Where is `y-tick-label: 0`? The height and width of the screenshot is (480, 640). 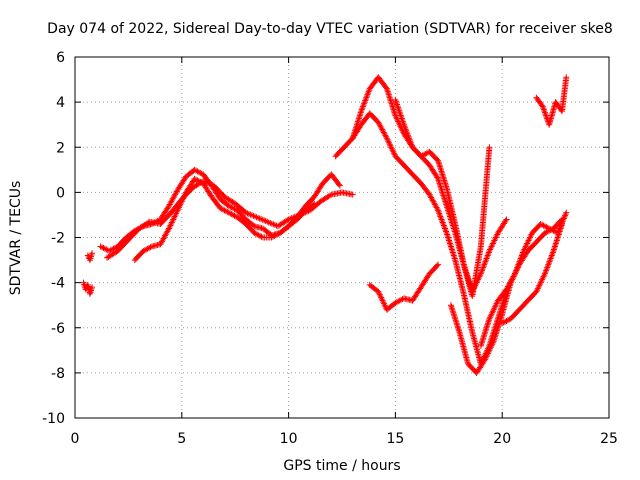 y-tick-label: 0 is located at coordinates (60, 193).